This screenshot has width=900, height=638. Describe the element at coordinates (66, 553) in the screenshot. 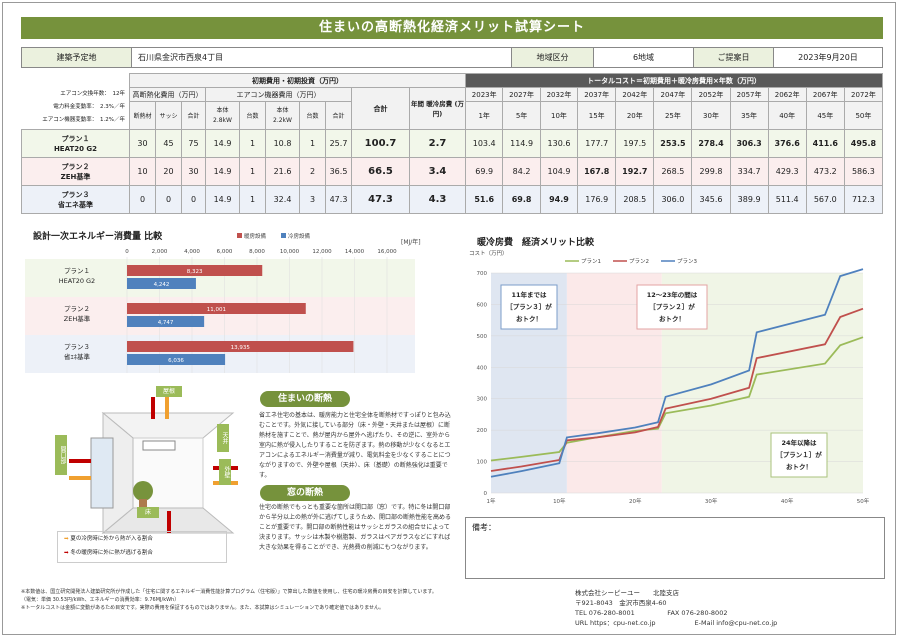

I see `arrow-winter-icon: ➡` at that location.